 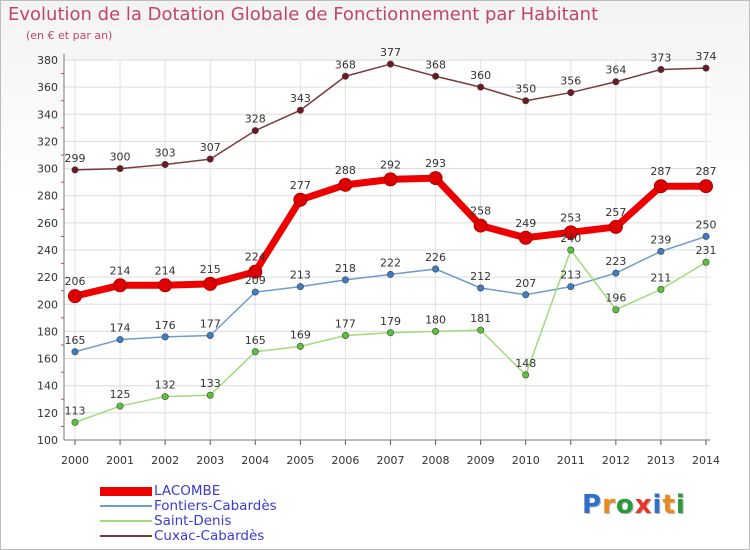 I want to click on legend-label: LACOMBE, so click(x=187, y=491).